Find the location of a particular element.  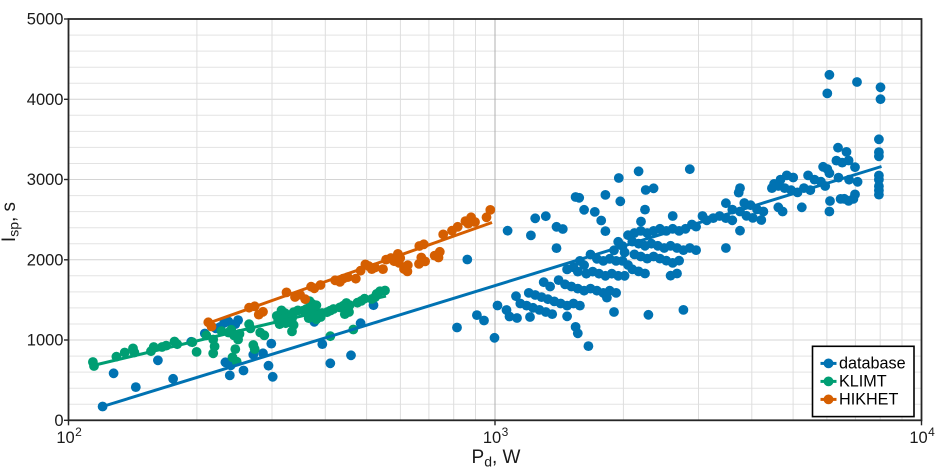

svg-text: 4000 is located at coordinates (45, 100).